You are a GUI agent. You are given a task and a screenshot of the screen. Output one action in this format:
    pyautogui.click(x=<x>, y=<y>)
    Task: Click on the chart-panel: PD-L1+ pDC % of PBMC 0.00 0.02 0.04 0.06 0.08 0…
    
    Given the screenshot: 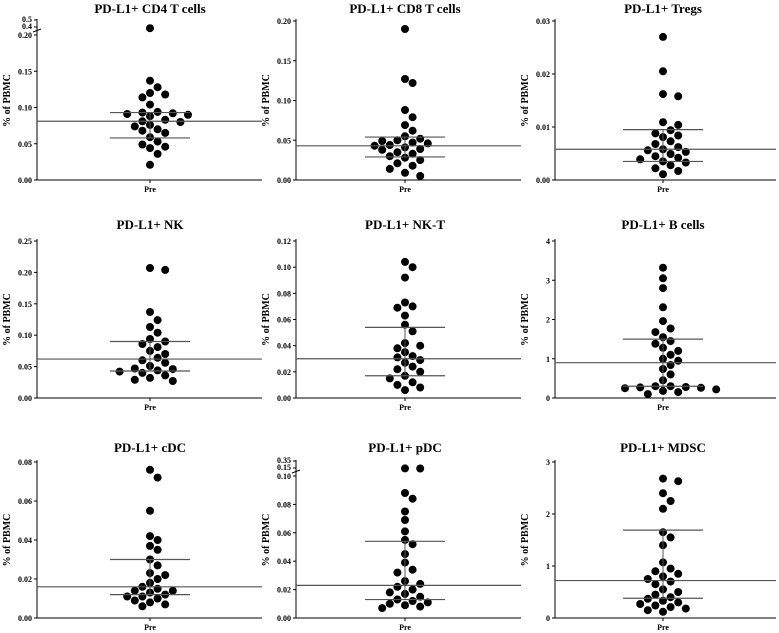 What is the action you would take?
    pyautogui.click(x=391, y=536)
    